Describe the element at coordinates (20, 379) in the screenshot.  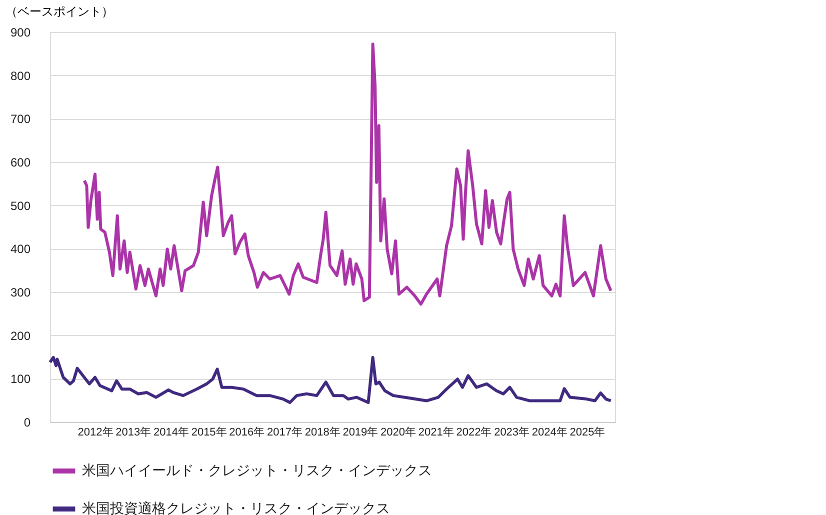
I see `y-tick-label: 100` at that location.